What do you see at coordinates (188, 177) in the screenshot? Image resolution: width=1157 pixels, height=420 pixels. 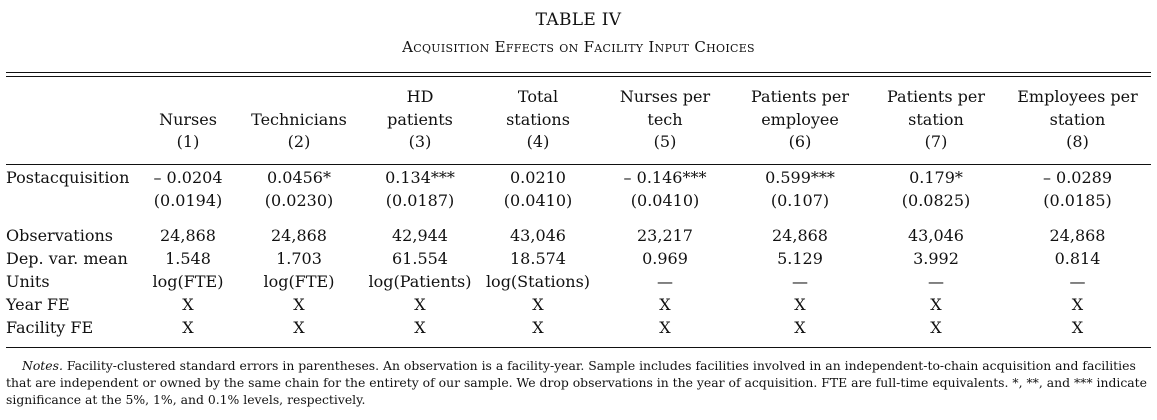 I see `coefficient-cell: – 0.0204` at bounding box center [188, 177].